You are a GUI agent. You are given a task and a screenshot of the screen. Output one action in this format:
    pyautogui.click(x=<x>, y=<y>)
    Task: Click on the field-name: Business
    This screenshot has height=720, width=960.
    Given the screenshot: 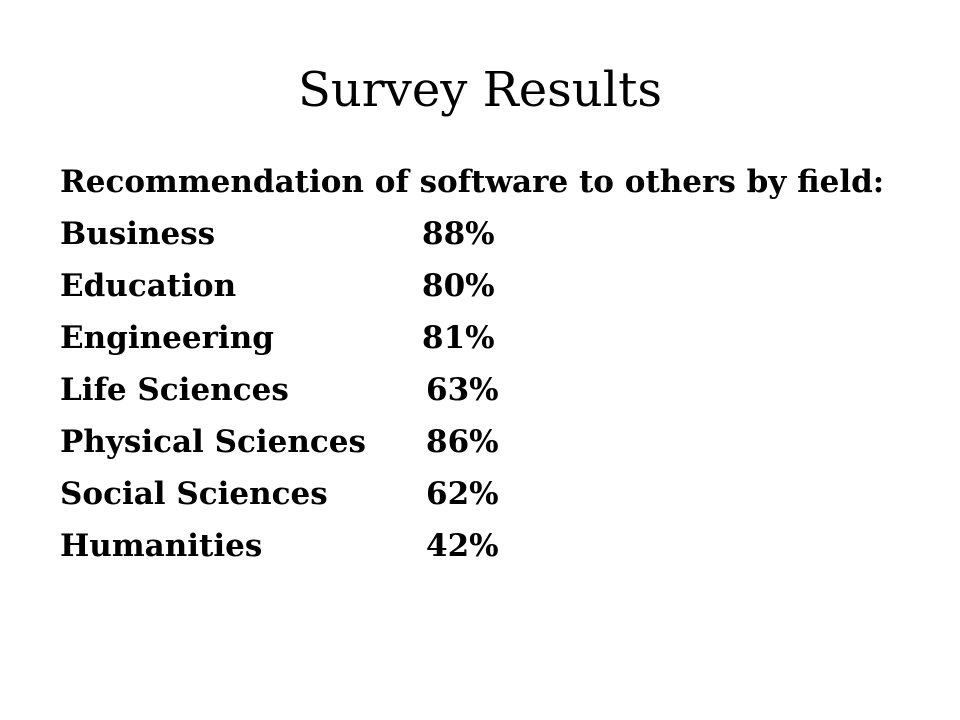 What is the action you would take?
    pyautogui.click(x=138, y=234)
    